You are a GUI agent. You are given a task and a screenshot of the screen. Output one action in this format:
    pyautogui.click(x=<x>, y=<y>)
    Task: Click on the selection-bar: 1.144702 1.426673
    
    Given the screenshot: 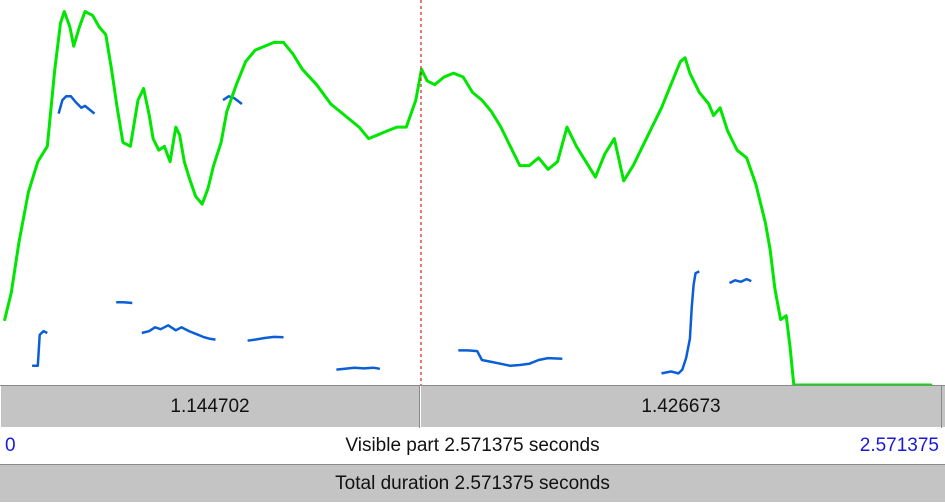 What is the action you would take?
    pyautogui.click(x=472, y=406)
    